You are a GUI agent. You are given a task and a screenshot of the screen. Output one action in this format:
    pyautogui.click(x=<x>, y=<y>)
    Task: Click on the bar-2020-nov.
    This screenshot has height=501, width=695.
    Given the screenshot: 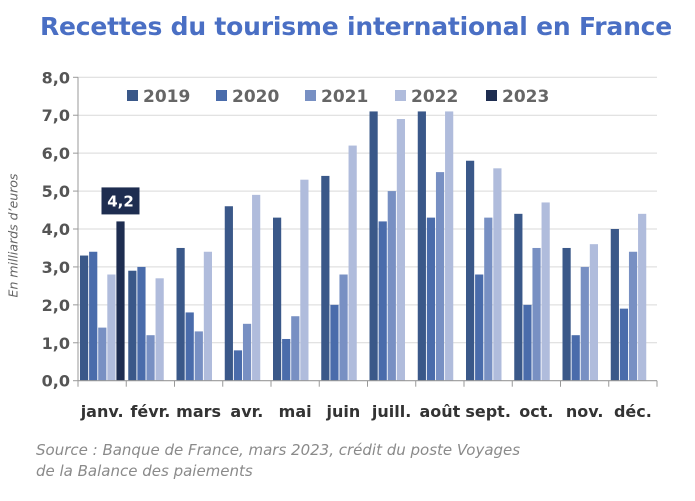 What is the action you would take?
    pyautogui.click(x=575, y=358)
    